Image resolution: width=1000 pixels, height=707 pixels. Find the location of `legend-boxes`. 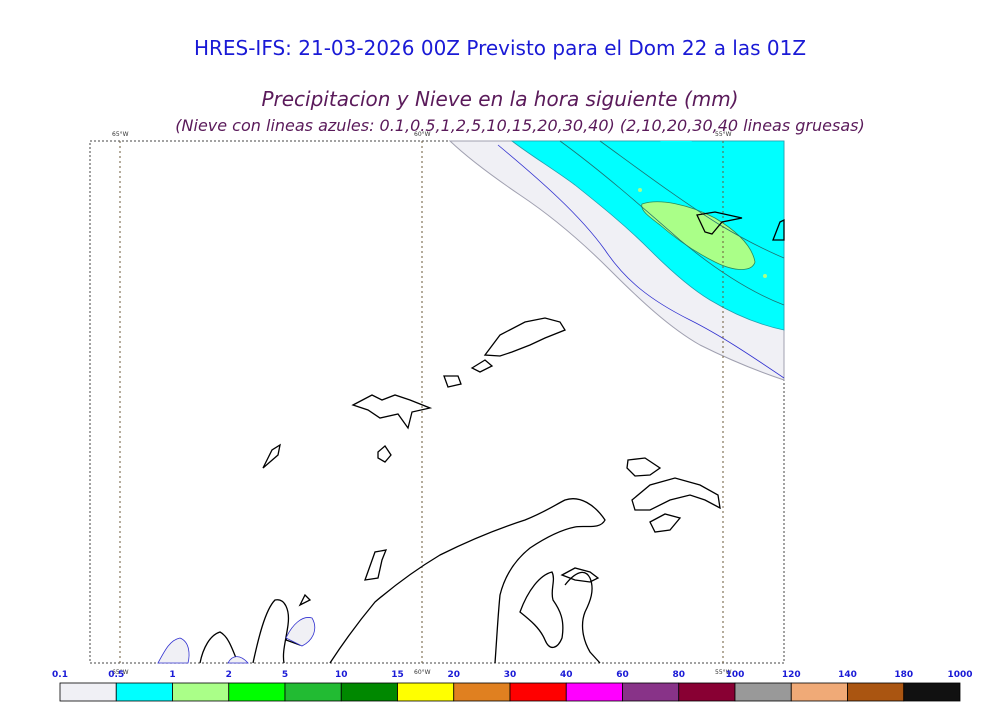

legend-boxes is located at coordinates (510, 692).